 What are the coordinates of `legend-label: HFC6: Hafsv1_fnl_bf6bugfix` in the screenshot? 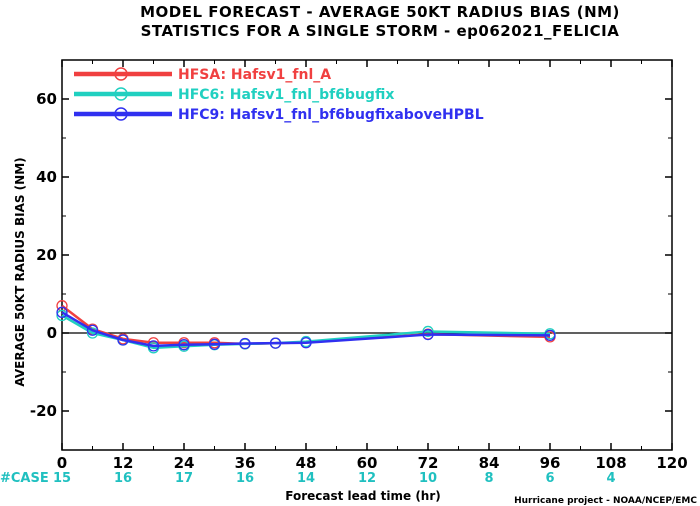 It's located at (286, 95).